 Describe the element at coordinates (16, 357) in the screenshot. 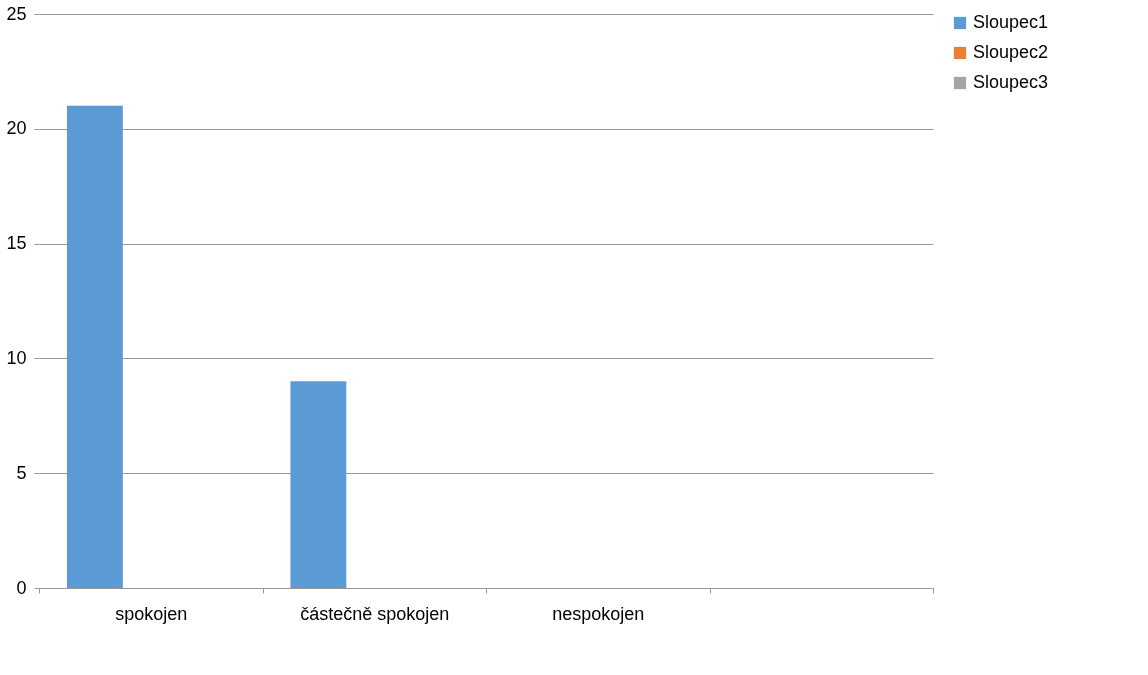

I see `y-tick-label: 10` at that location.